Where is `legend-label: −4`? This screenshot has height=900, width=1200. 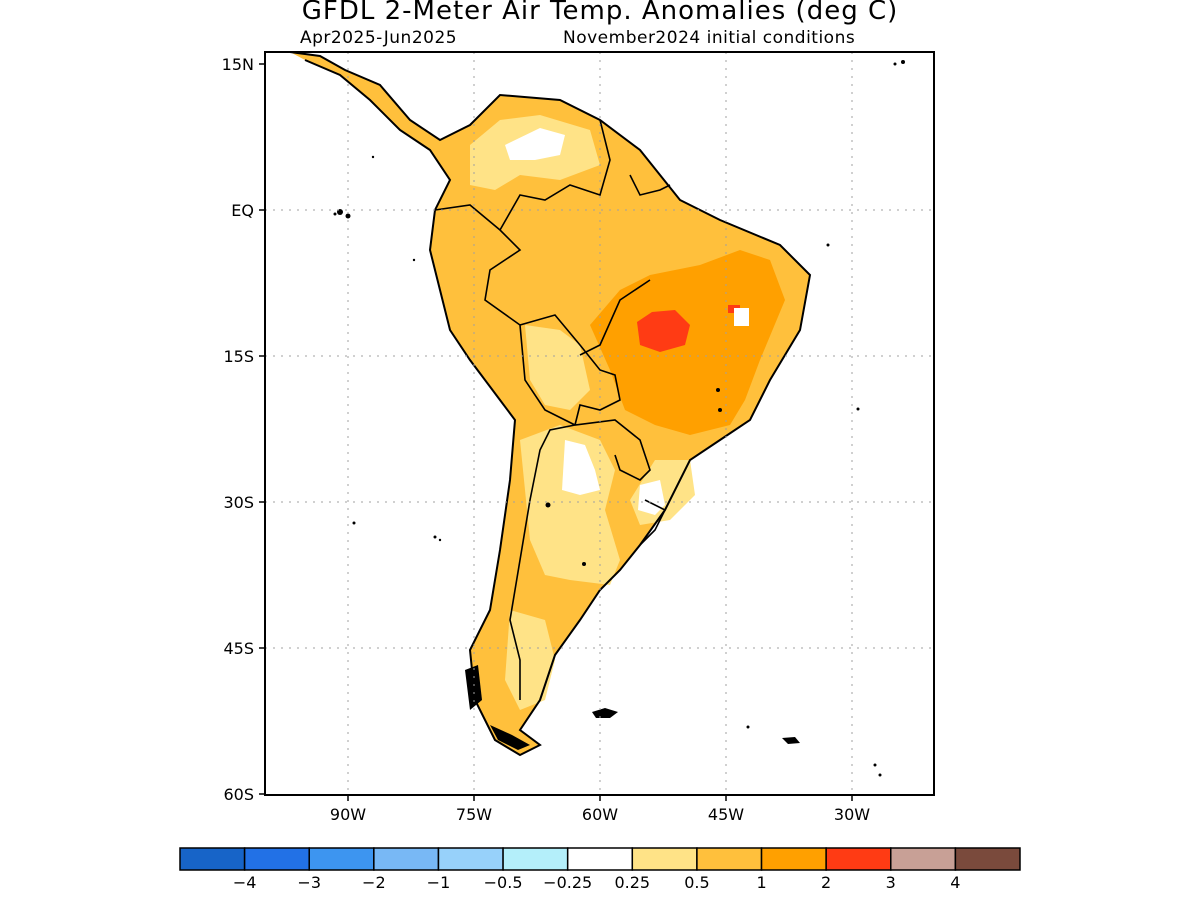
legend-label: −4 is located at coordinates (245, 882).